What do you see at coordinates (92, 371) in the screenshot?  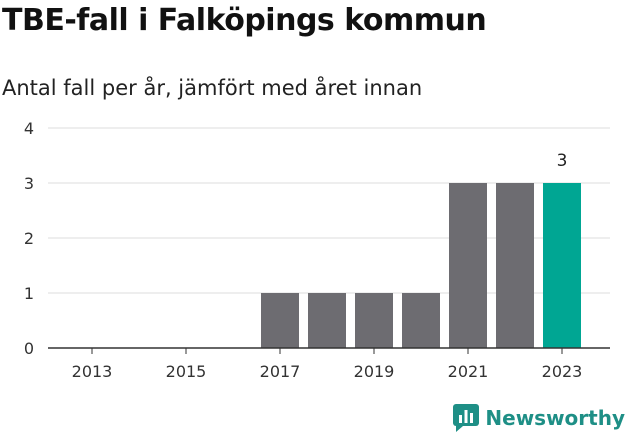 I see `x-tick-label: 2013` at bounding box center [92, 371].